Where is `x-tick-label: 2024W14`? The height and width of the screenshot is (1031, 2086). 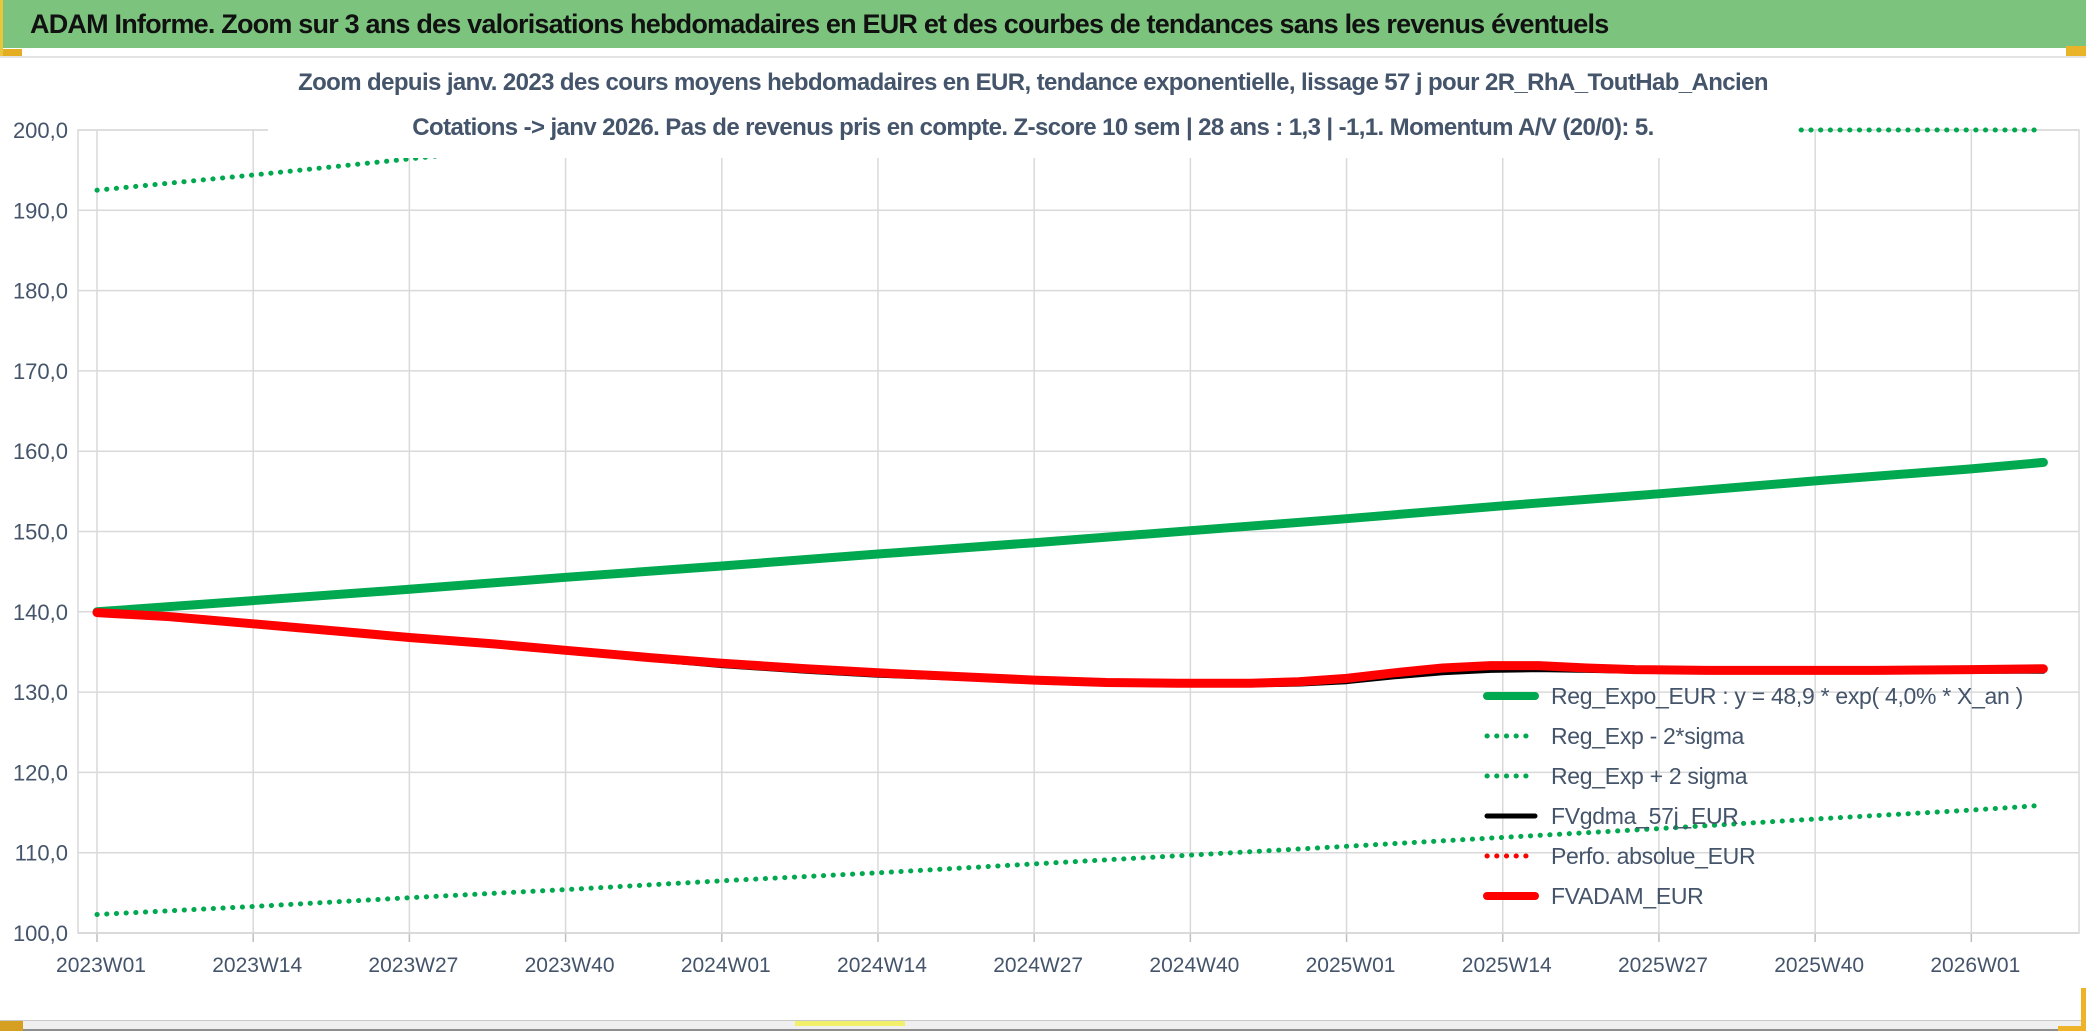 x-tick-label: 2024W14 is located at coordinates (882, 965).